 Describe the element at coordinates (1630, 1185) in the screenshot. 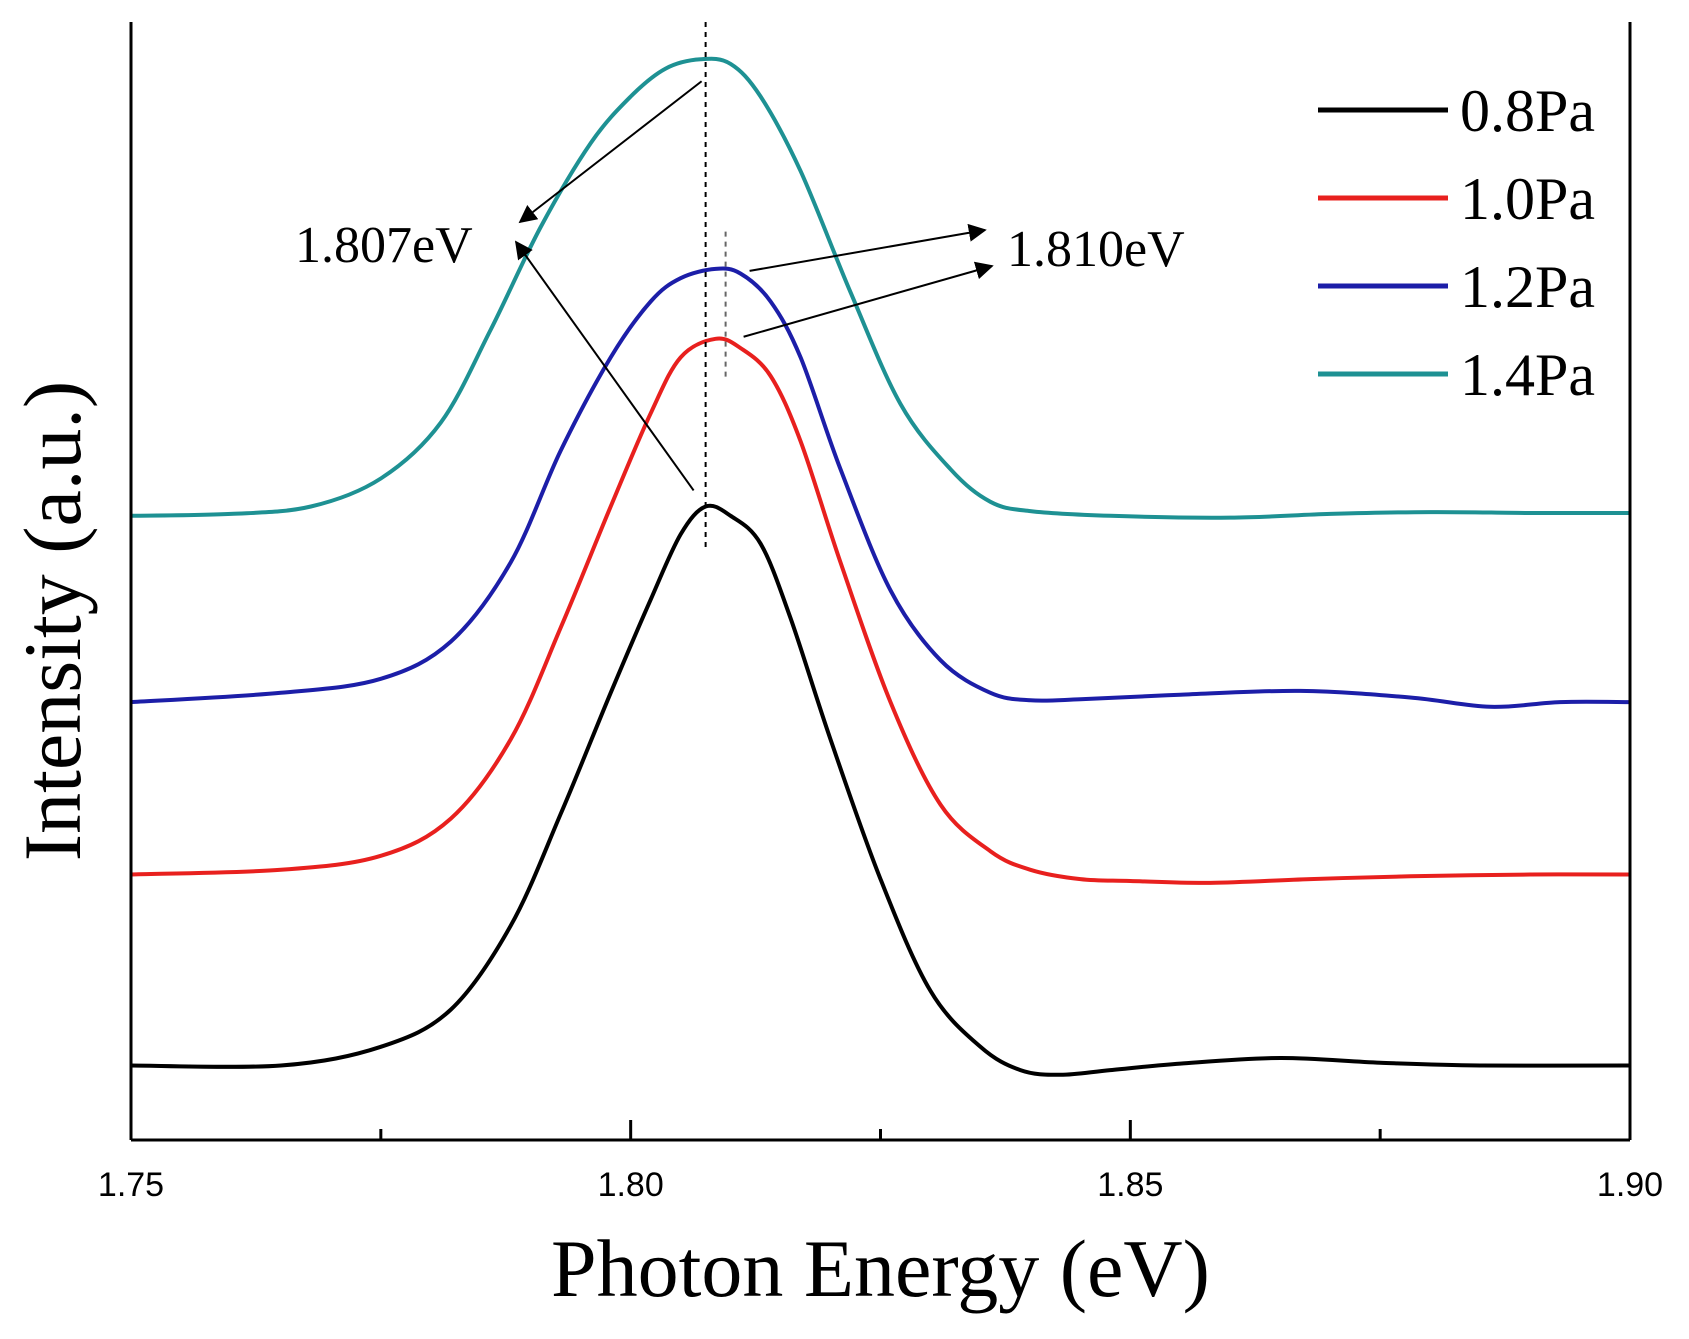

I see `x-tick-label: 1.90` at that location.